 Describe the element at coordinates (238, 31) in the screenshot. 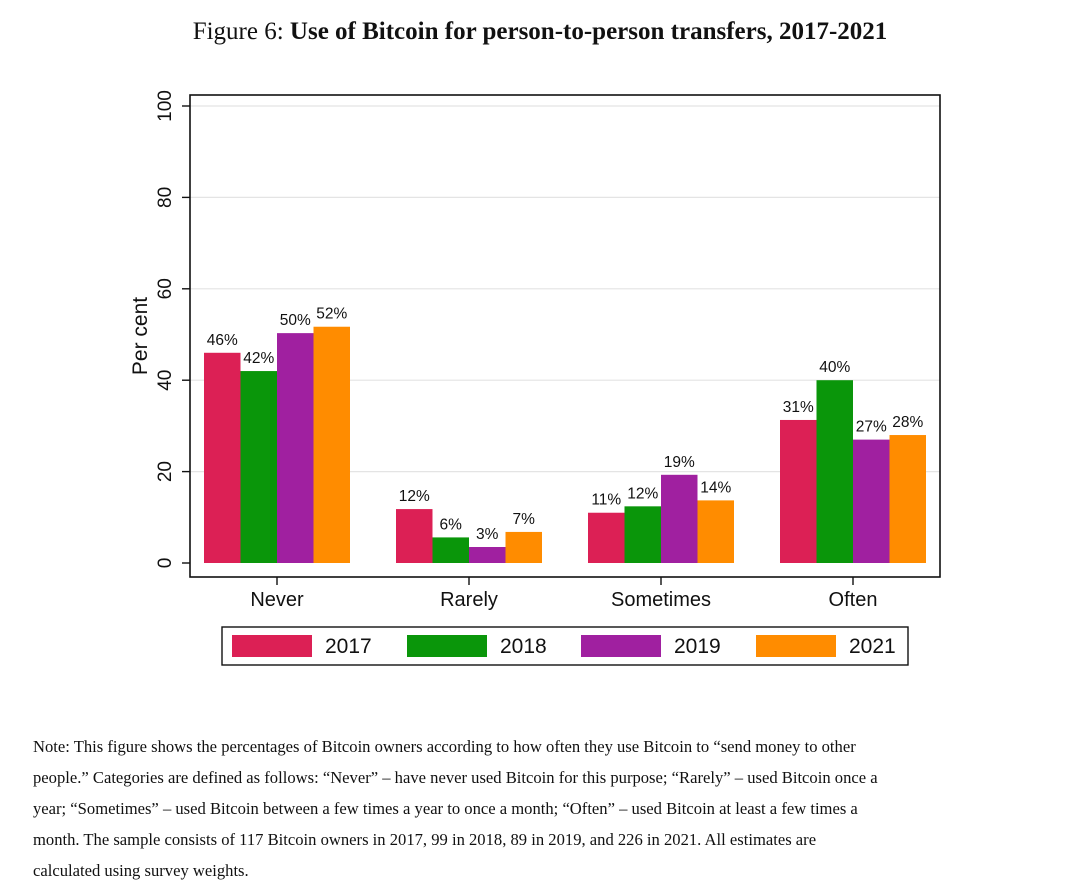

I see `figure-number: Figure 6:` at that location.